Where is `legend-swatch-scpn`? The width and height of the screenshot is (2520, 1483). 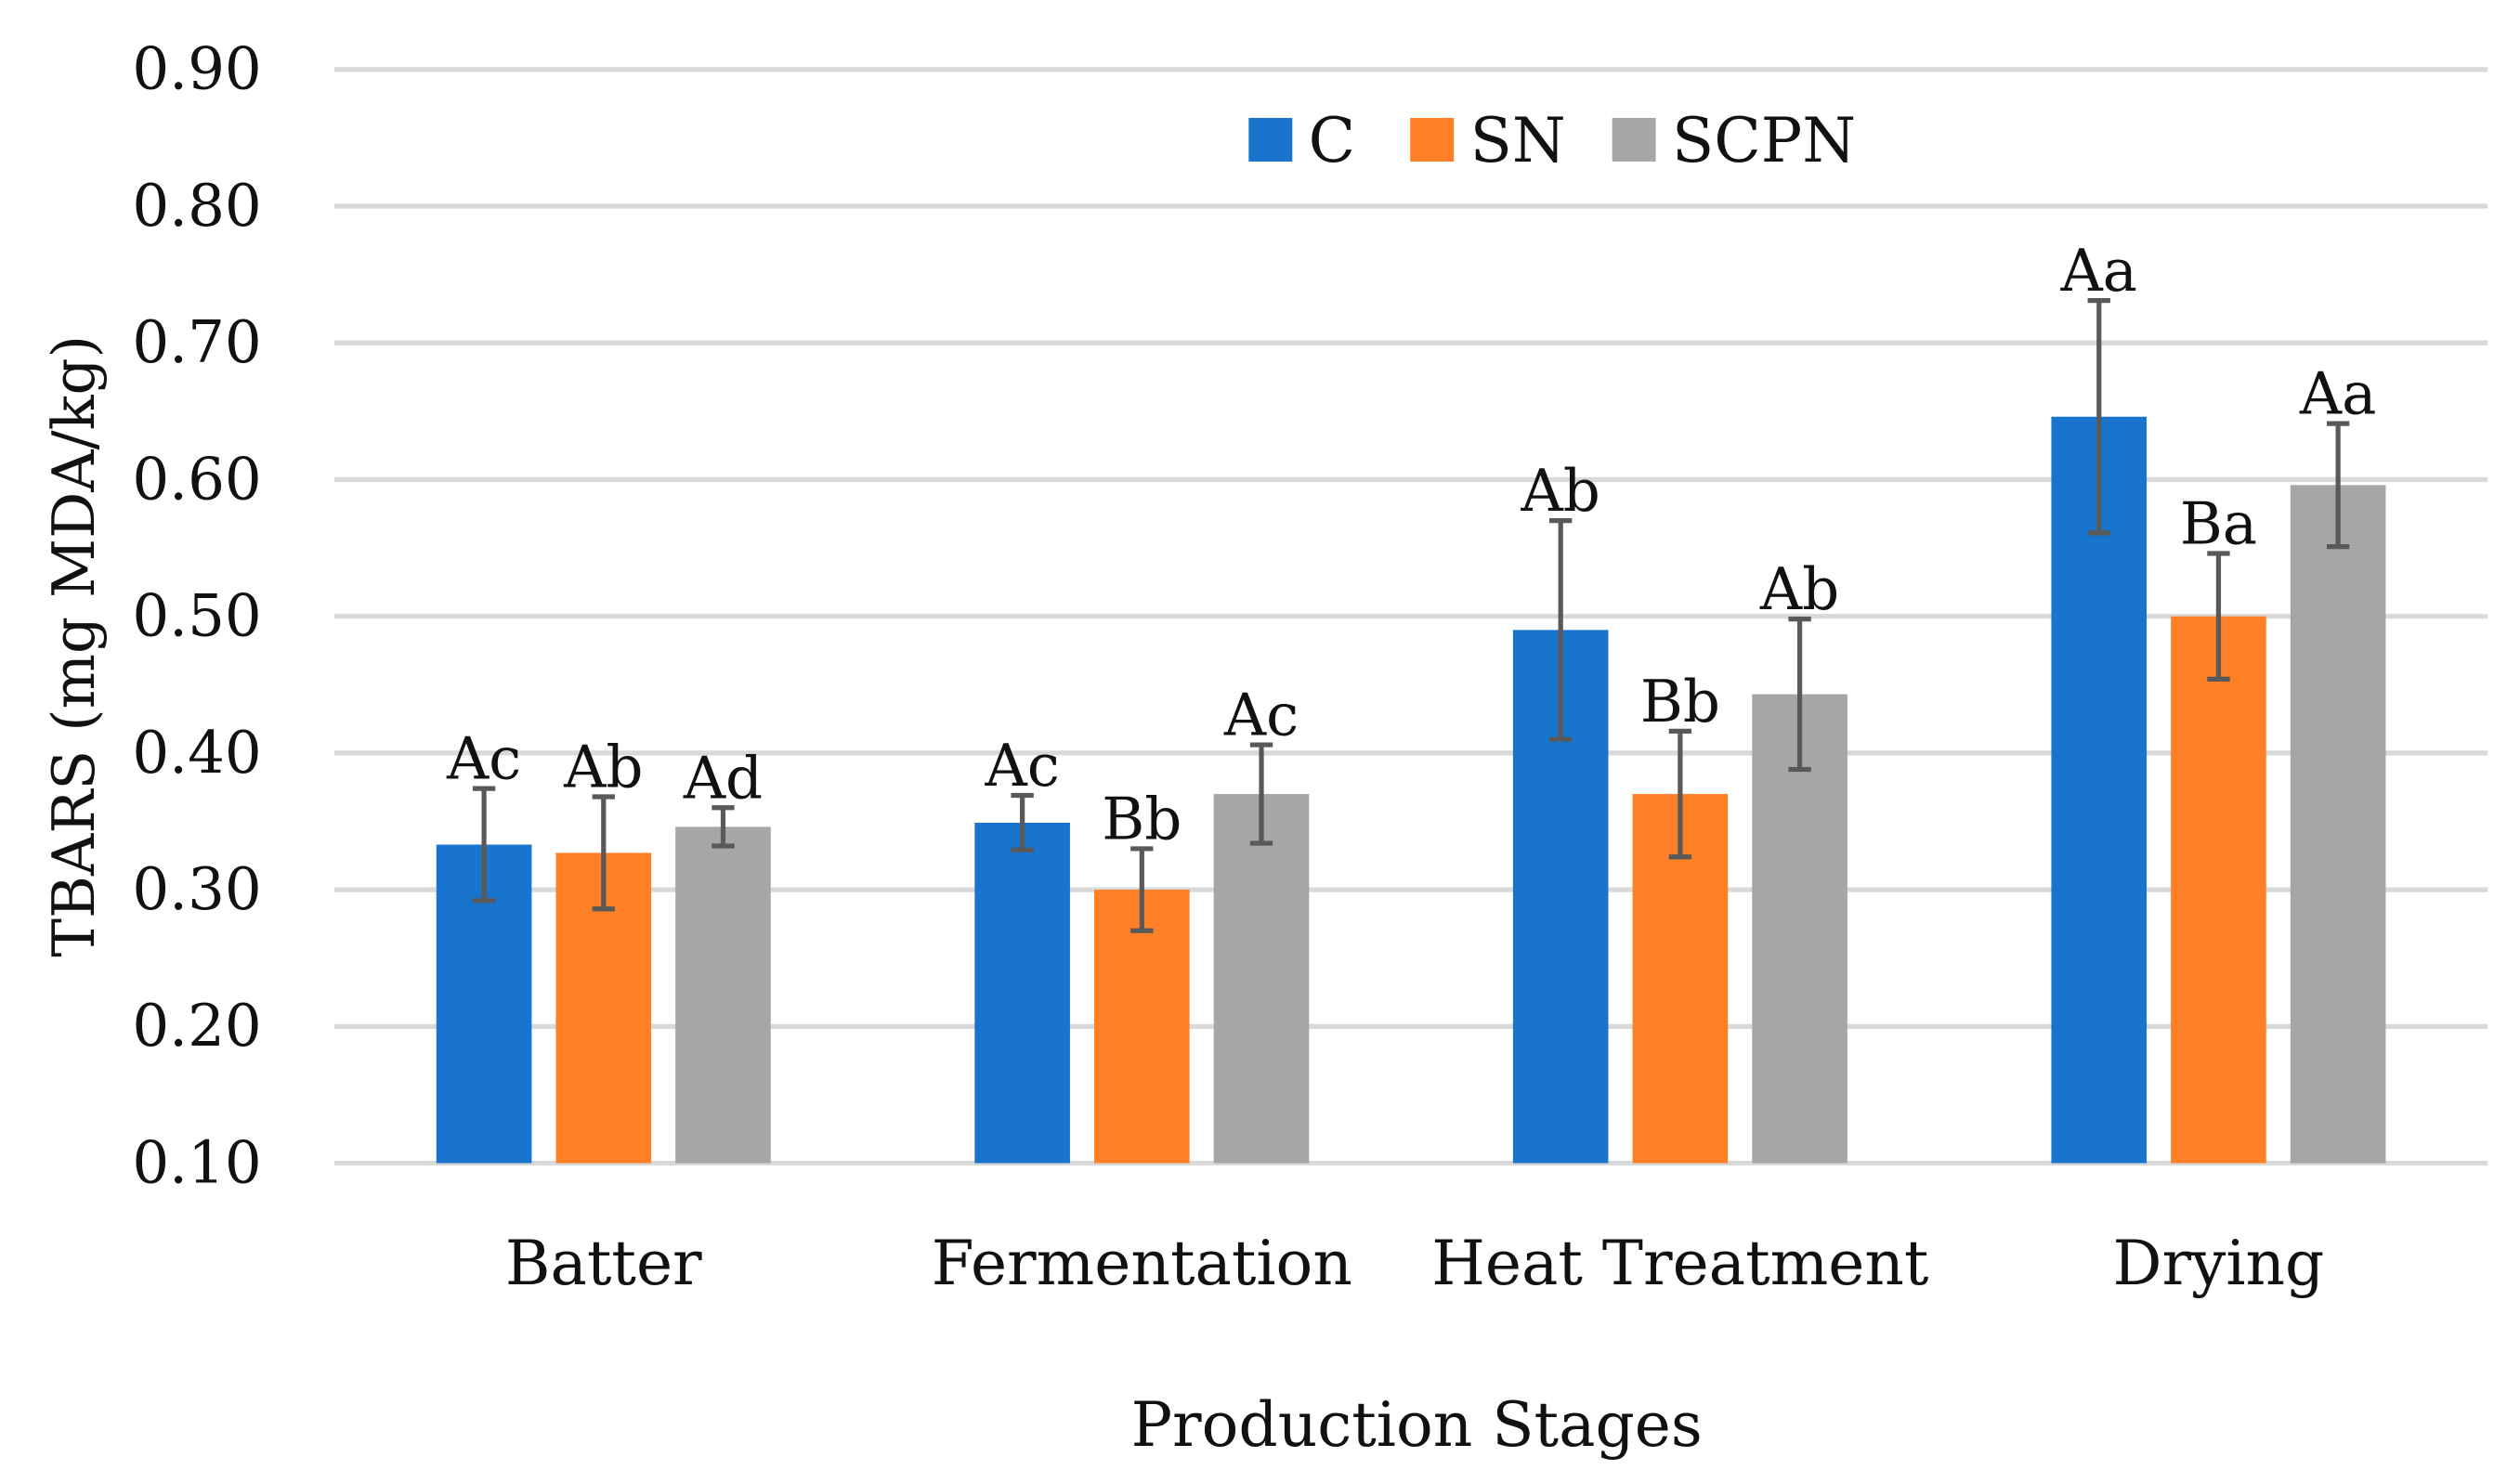
legend-swatch-scpn is located at coordinates (1634, 139).